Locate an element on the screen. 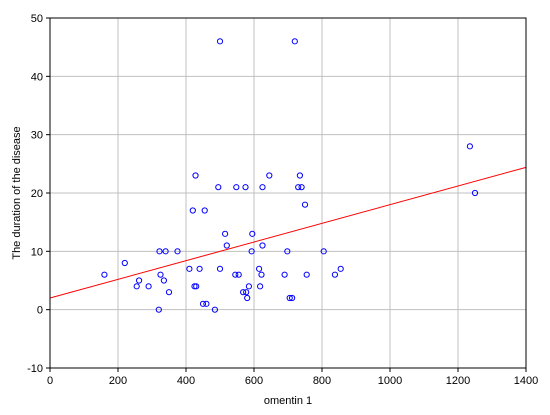 The width and height of the screenshot is (550, 415). x-tick-label: 200 is located at coordinates (118, 381).